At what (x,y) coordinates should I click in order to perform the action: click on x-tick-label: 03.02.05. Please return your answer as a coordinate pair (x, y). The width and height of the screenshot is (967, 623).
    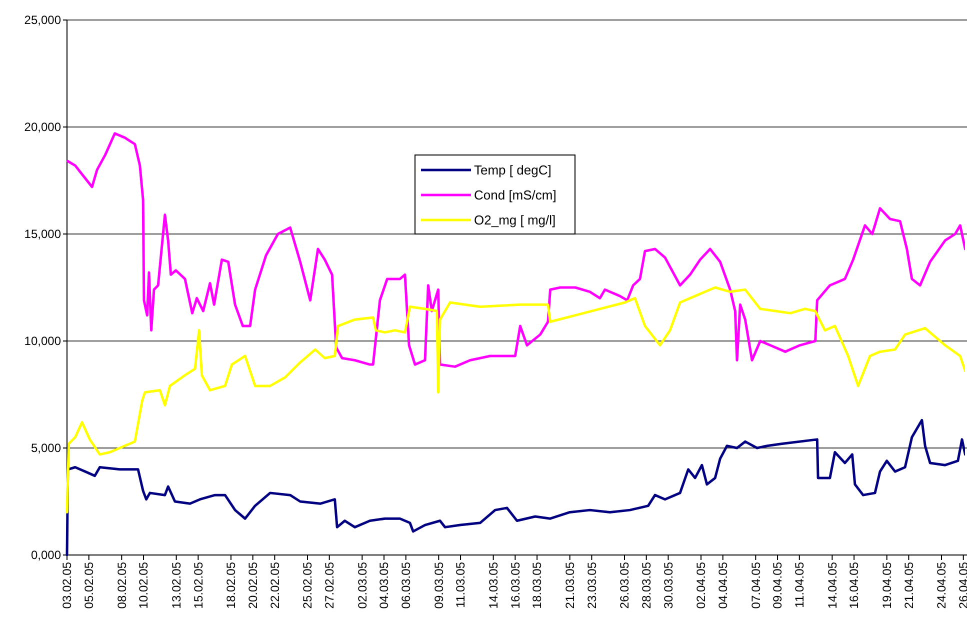
    Looking at the image, I should click on (67, 585).